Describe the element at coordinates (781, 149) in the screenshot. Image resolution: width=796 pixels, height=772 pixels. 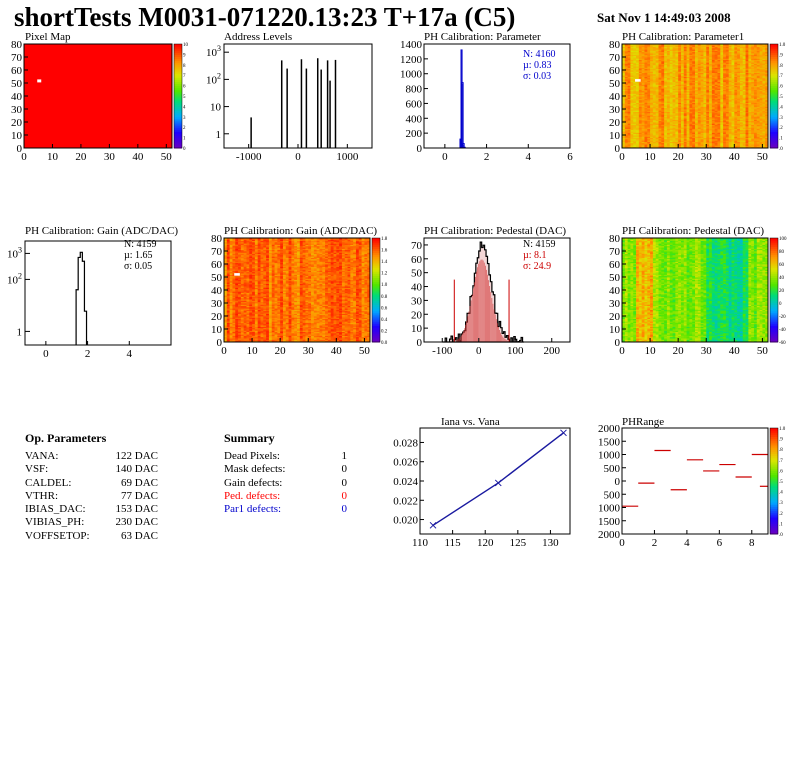
I see `colorbar-label: .0` at that location.